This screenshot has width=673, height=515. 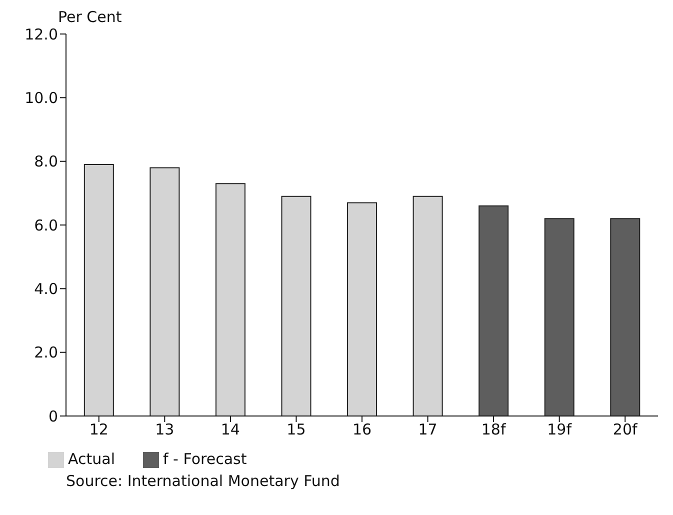 I want to click on x-tick-label: 18f, so click(x=493, y=429).